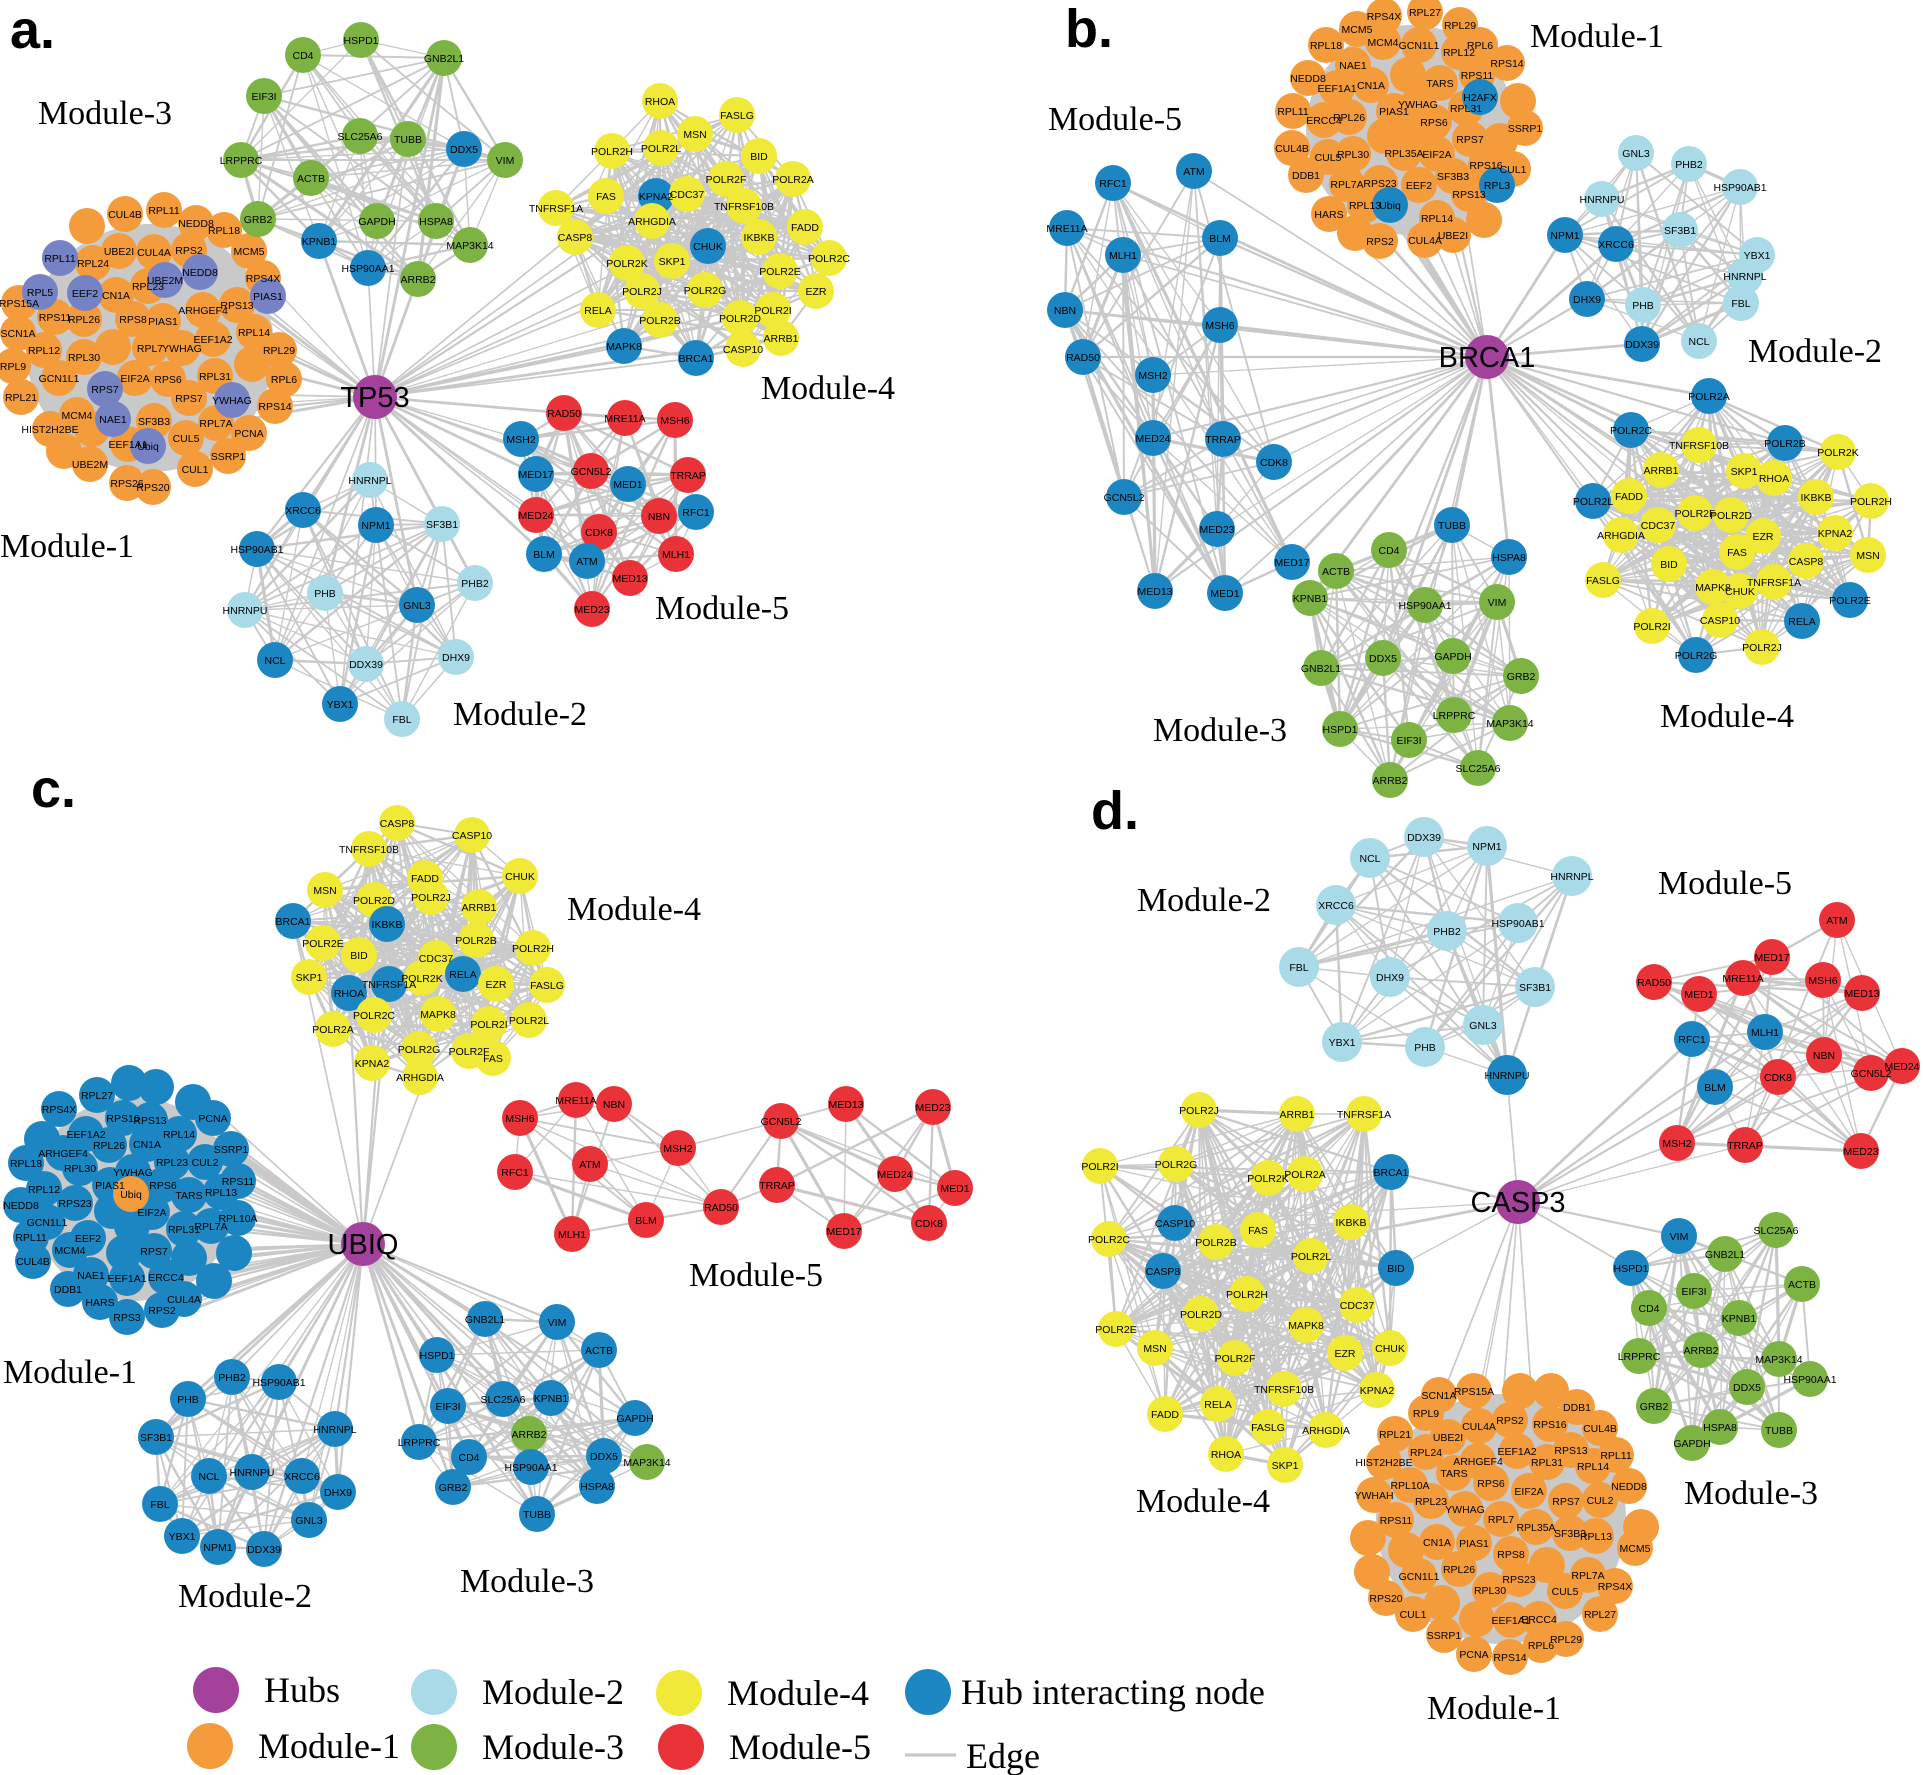  What do you see at coordinates (845, 1105) in the screenshot?
I see `svg-text: MED13` at bounding box center [845, 1105].